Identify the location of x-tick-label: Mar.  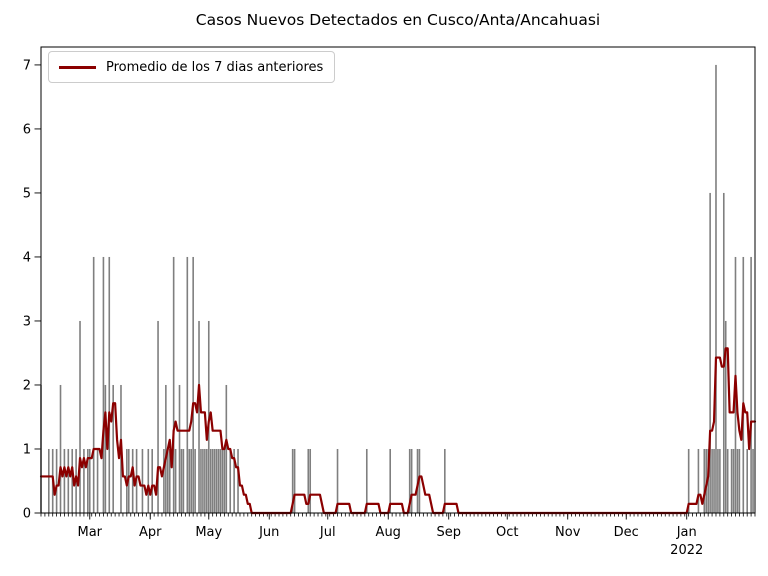
(90, 532).